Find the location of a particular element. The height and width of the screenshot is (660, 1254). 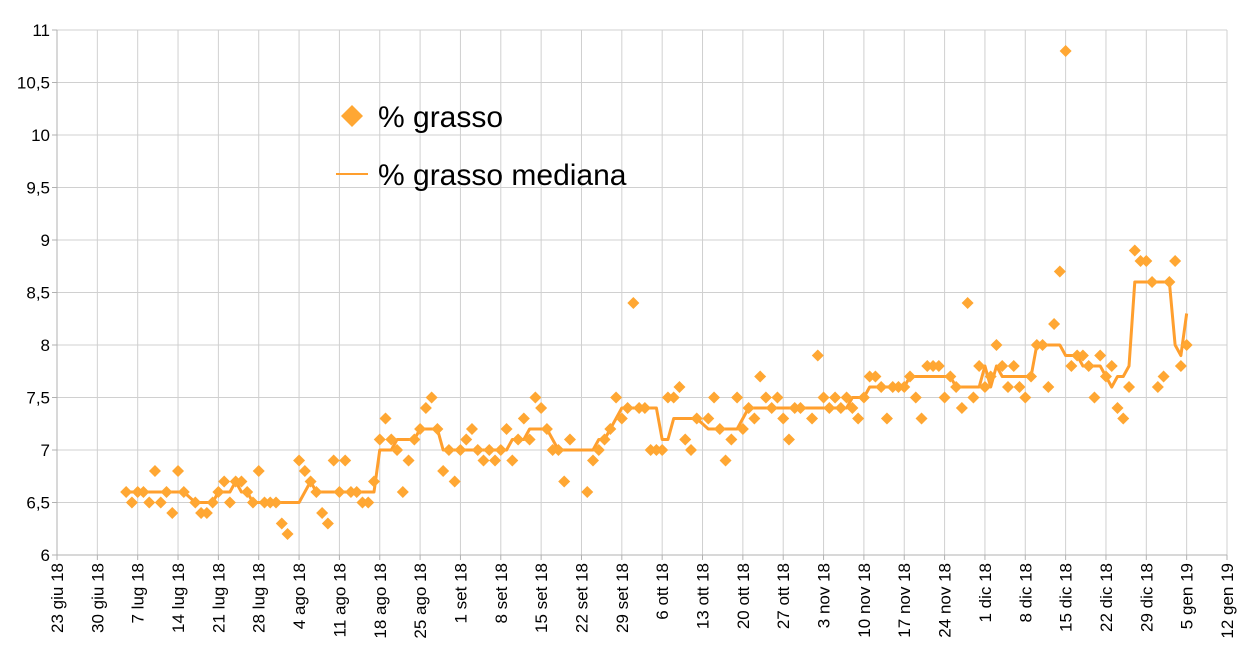

y-tick-label: 6 is located at coordinates (45, 555).